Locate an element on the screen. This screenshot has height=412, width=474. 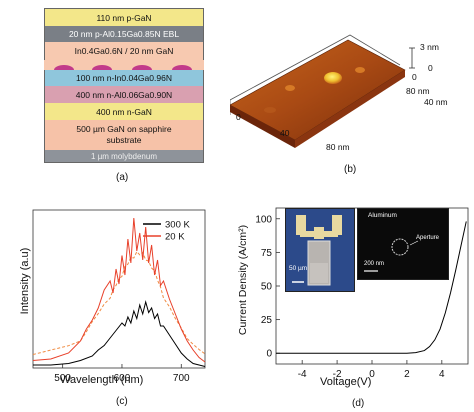
series-line-300-k is located at coordinates (119, 333).